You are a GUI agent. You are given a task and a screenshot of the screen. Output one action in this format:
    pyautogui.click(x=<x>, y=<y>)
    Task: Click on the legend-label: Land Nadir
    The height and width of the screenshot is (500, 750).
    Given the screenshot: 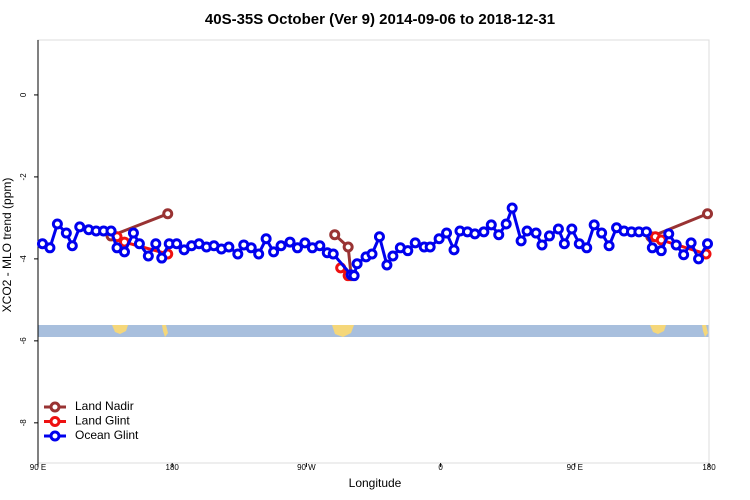 What is the action you would take?
    pyautogui.click(x=104, y=406)
    